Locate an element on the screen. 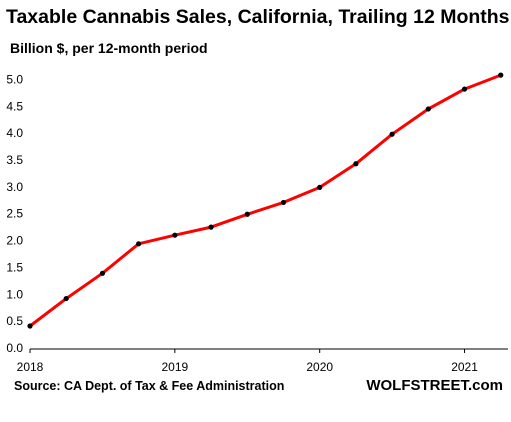  y-tick-label: 0.5 is located at coordinates (14, 321).